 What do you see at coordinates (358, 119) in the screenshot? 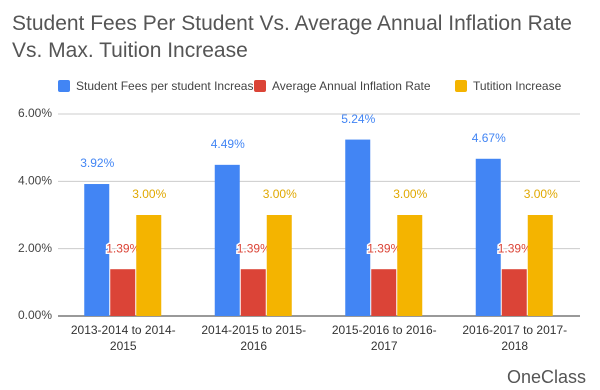
I see `data-label: 5.24%` at bounding box center [358, 119].